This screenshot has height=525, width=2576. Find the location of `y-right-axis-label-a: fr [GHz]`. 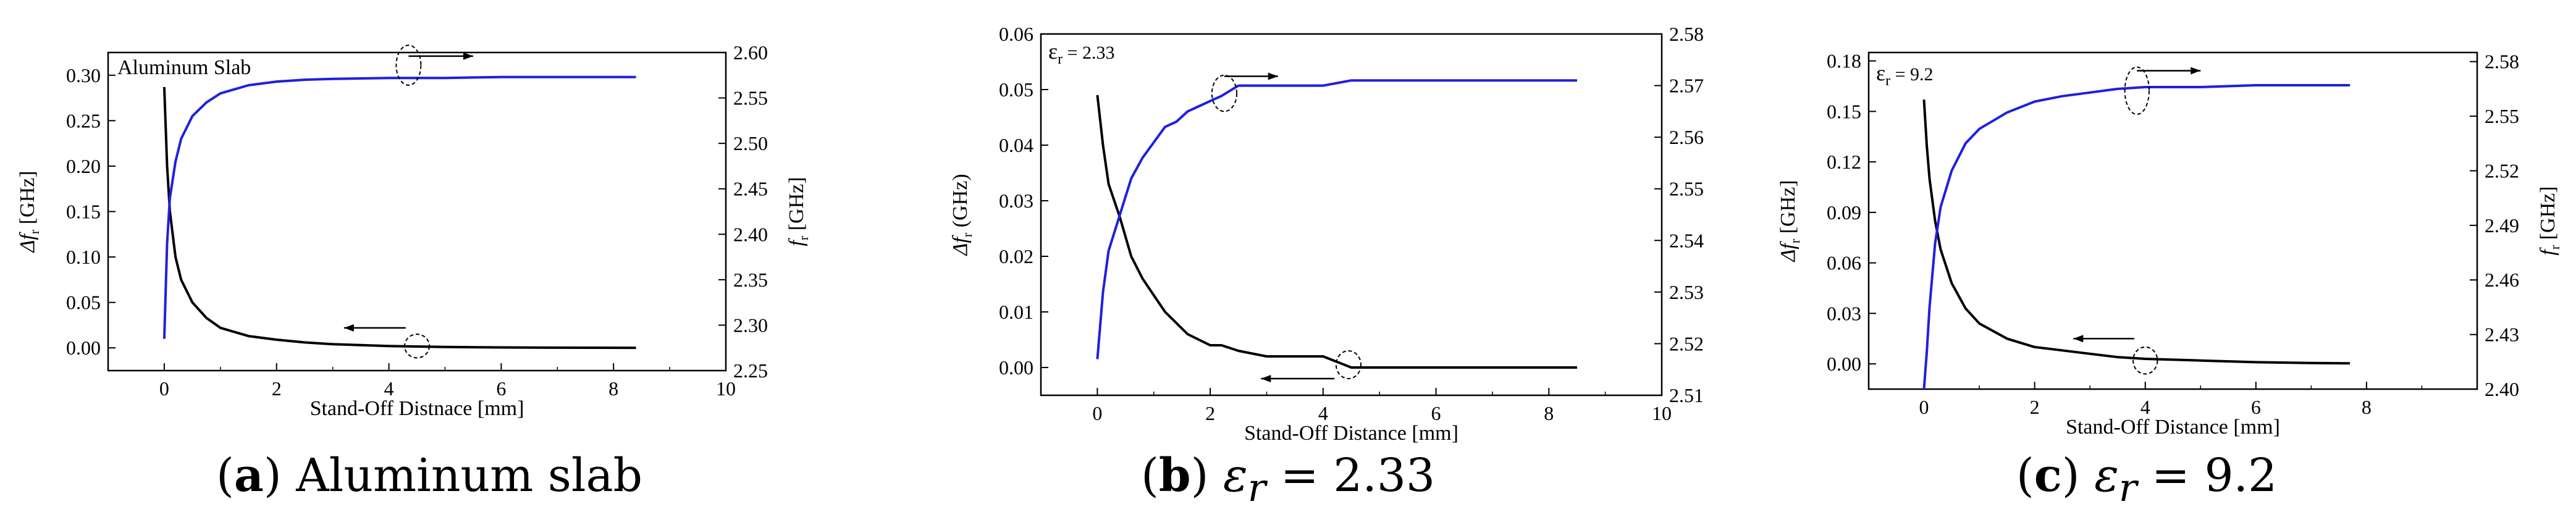

y-right-axis-label-a: fr [GHz] is located at coordinates (798, 212).